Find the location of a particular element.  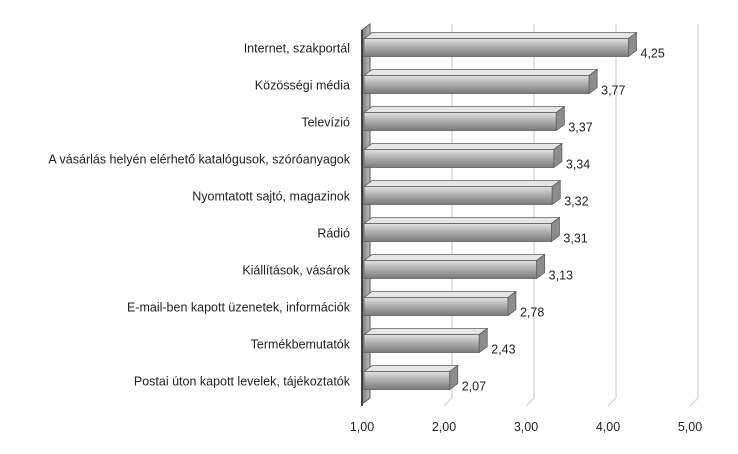

x-tick-label: 4,00 is located at coordinates (608, 427).